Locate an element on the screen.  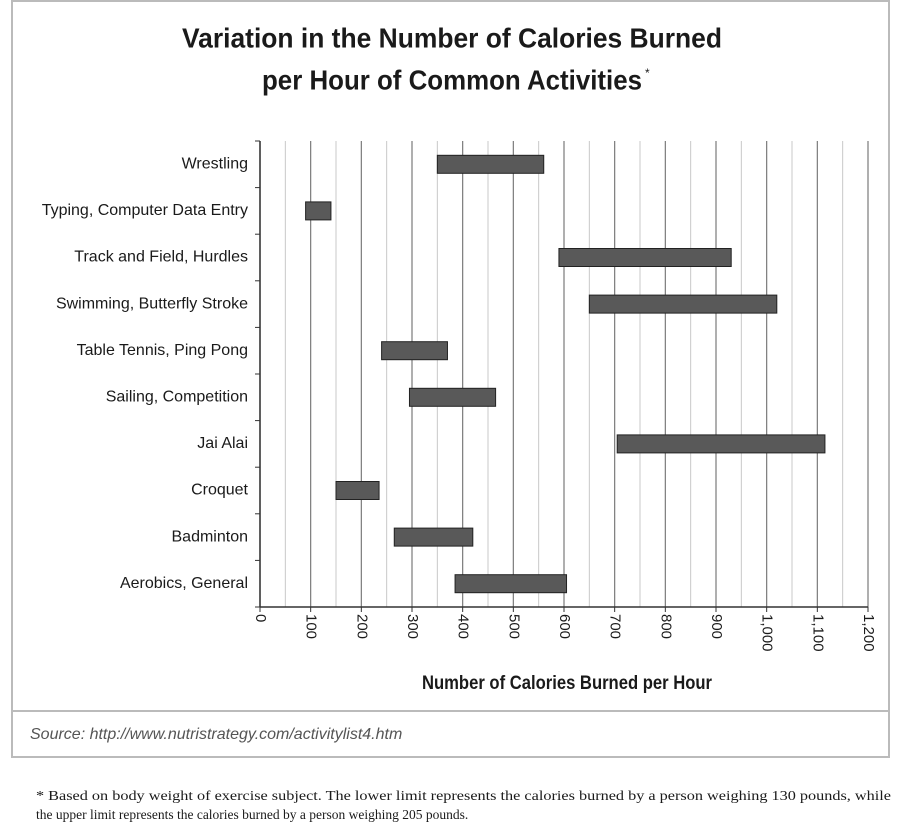
y-tick-label: Table Tennis, Ping Pong is located at coordinates (162, 350).